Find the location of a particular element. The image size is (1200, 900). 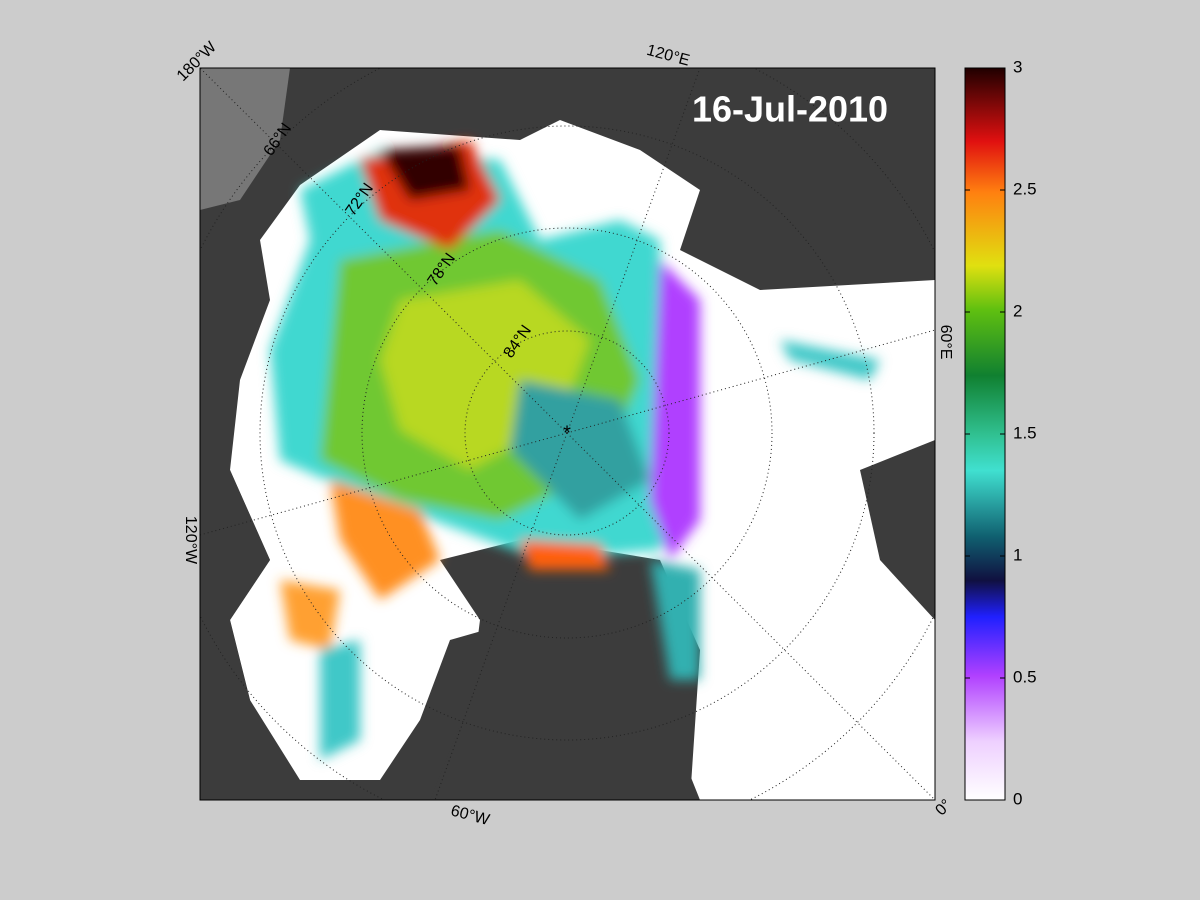

lon-label: 120°W is located at coordinates (190, 540).